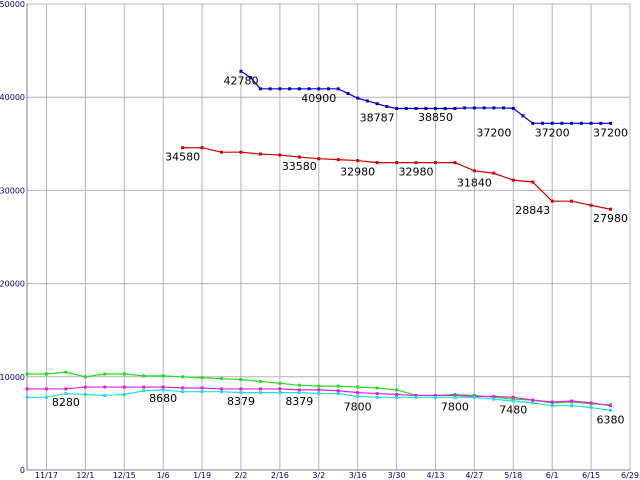  Describe the element at coordinates (66, 402) in the screenshot. I see `data-label: 8280` at that location.